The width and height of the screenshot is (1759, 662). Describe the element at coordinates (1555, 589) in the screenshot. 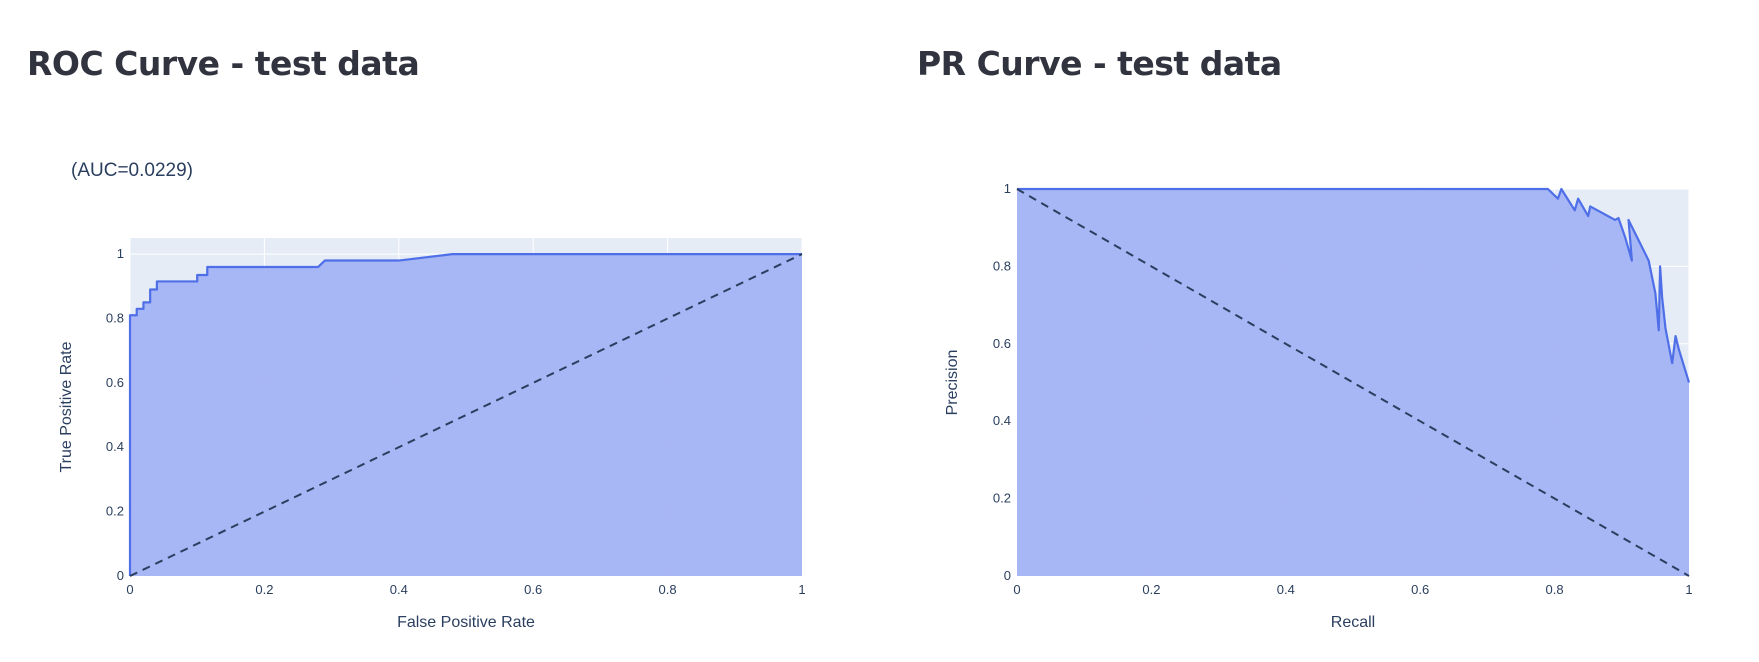

I see `pr-x-tick-label: 0.8` at that location.